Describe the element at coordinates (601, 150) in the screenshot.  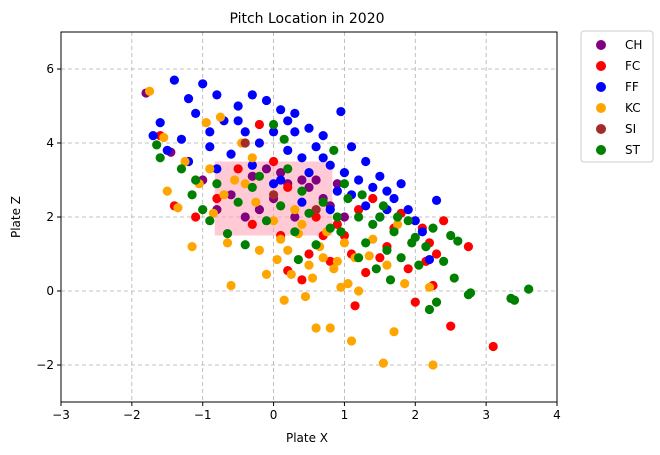
I see `legend-marker-st` at that location.